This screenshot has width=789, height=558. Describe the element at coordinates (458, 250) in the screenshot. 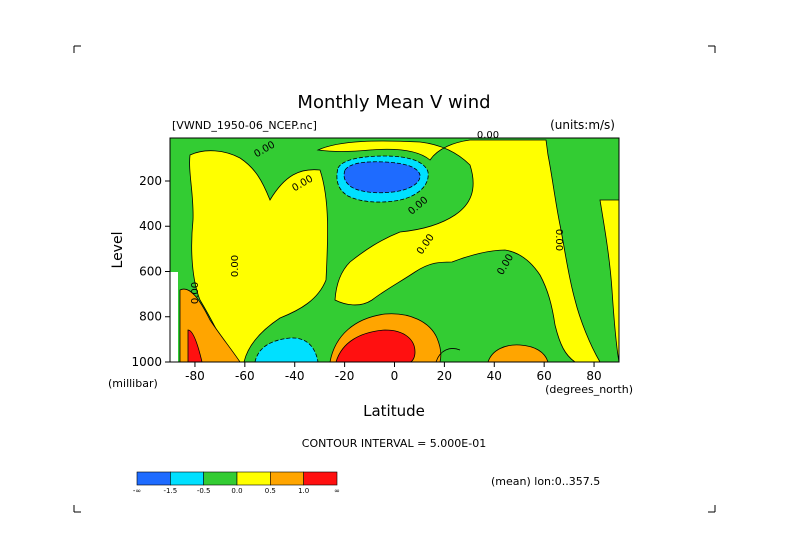

I see `region-upper-tropics` at that location.